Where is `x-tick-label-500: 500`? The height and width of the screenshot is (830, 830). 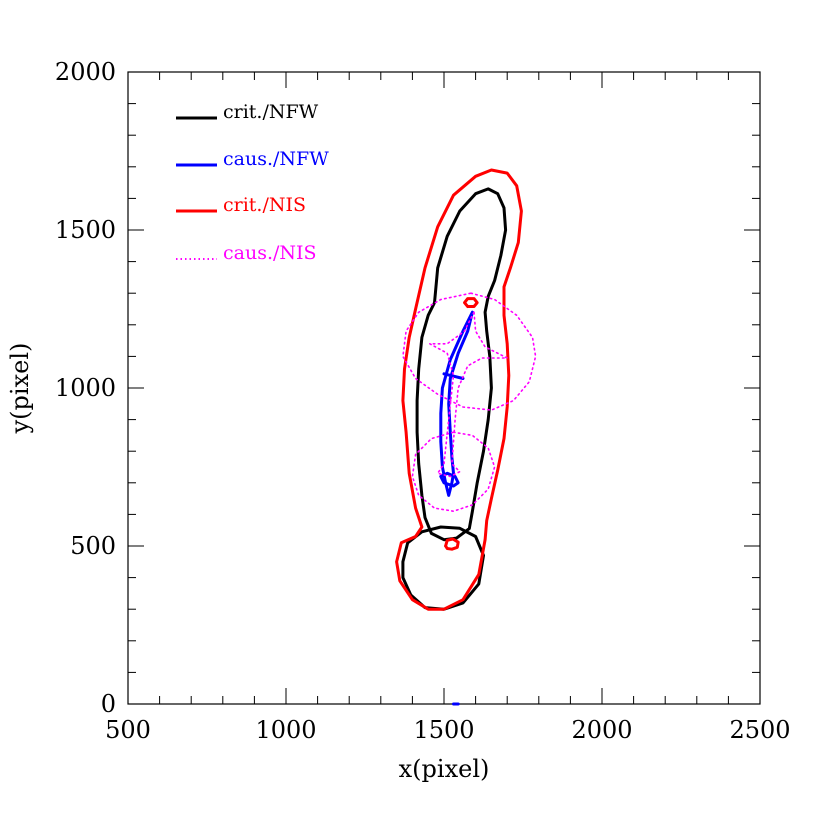
x-tick-label-500: 500 is located at coordinates (128, 730).